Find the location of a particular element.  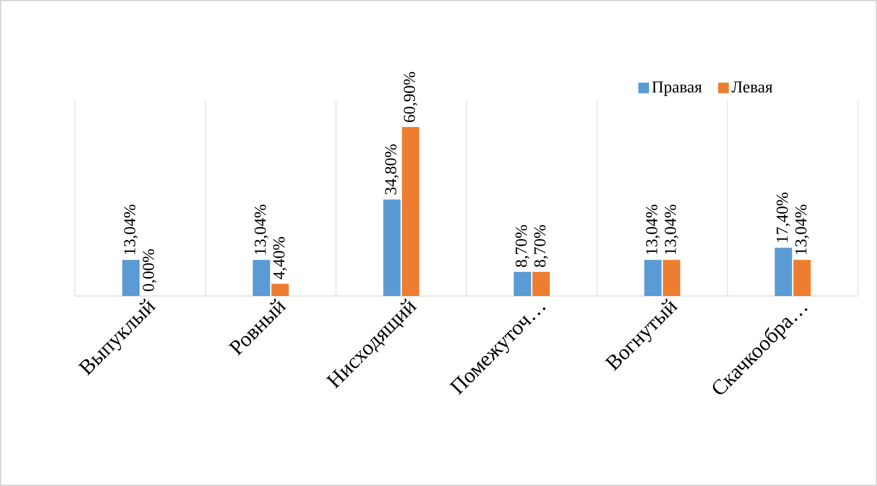

legend-label: Левая is located at coordinates (752, 87).